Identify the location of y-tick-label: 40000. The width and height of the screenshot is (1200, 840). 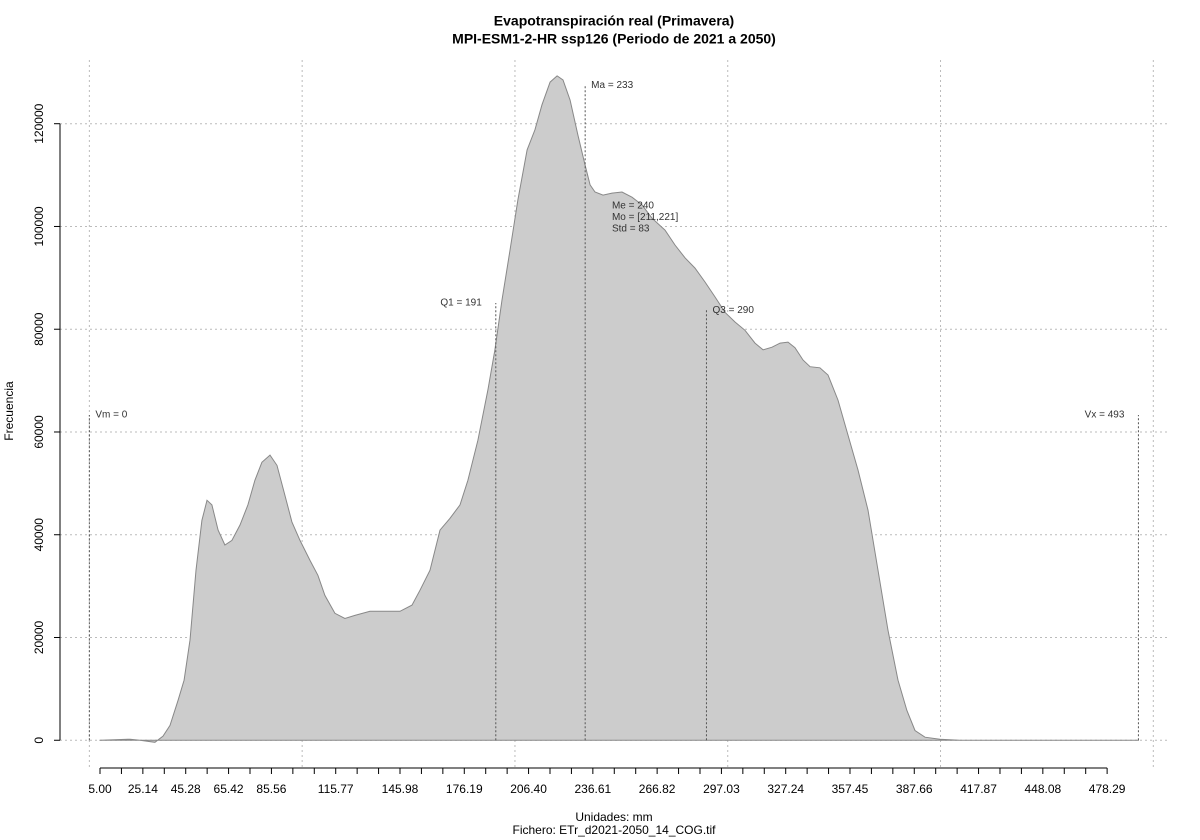
(39, 535).